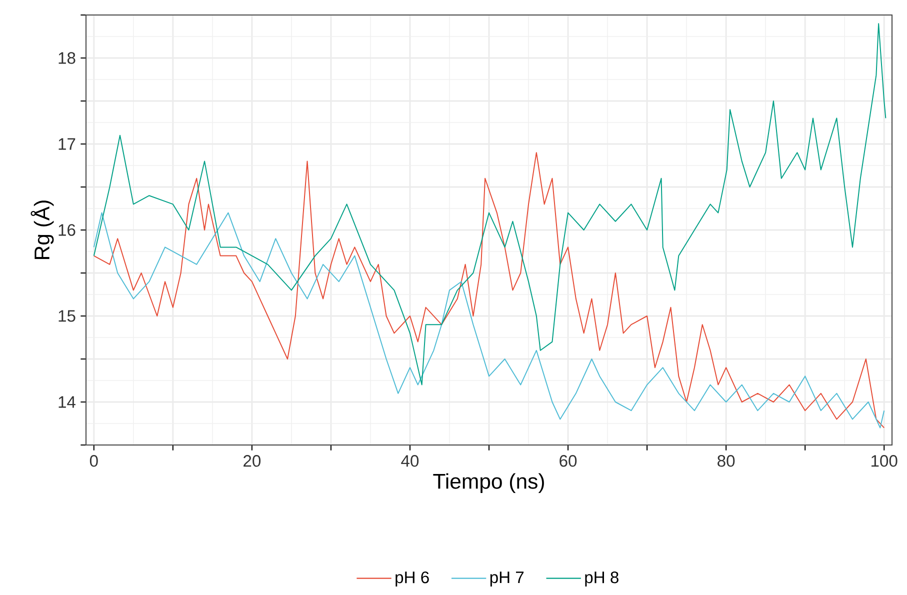 Image resolution: width=907 pixels, height=595 pixels. What do you see at coordinates (568, 461) in the screenshot?
I see `x-tick-label: 60` at bounding box center [568, 461].